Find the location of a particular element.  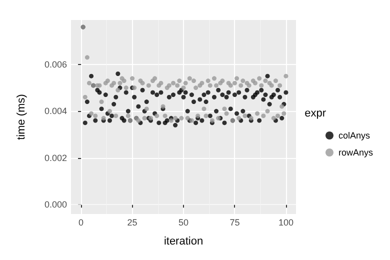

y-axis-title: time (ms) is located at coordinates (22, 117).